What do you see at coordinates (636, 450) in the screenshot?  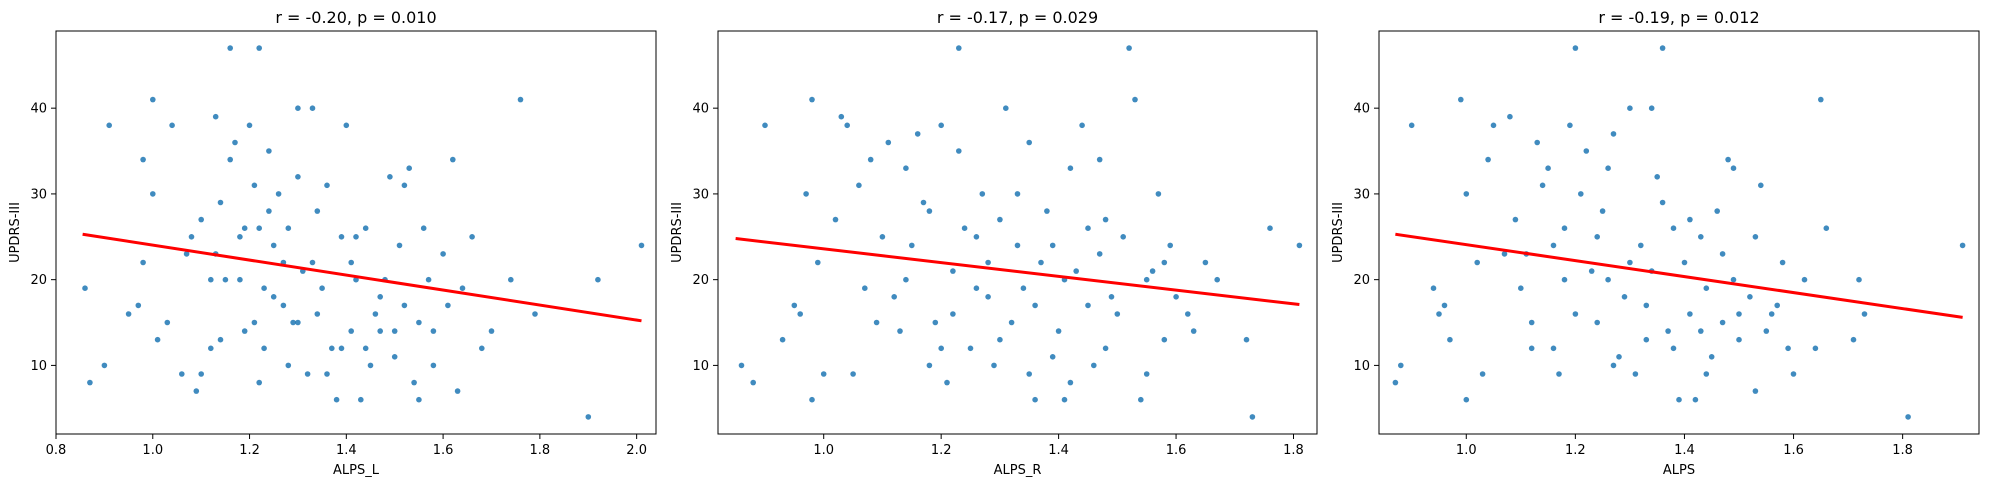 I see `x-tick-label: 2.0` at bounding box center [636, 450].